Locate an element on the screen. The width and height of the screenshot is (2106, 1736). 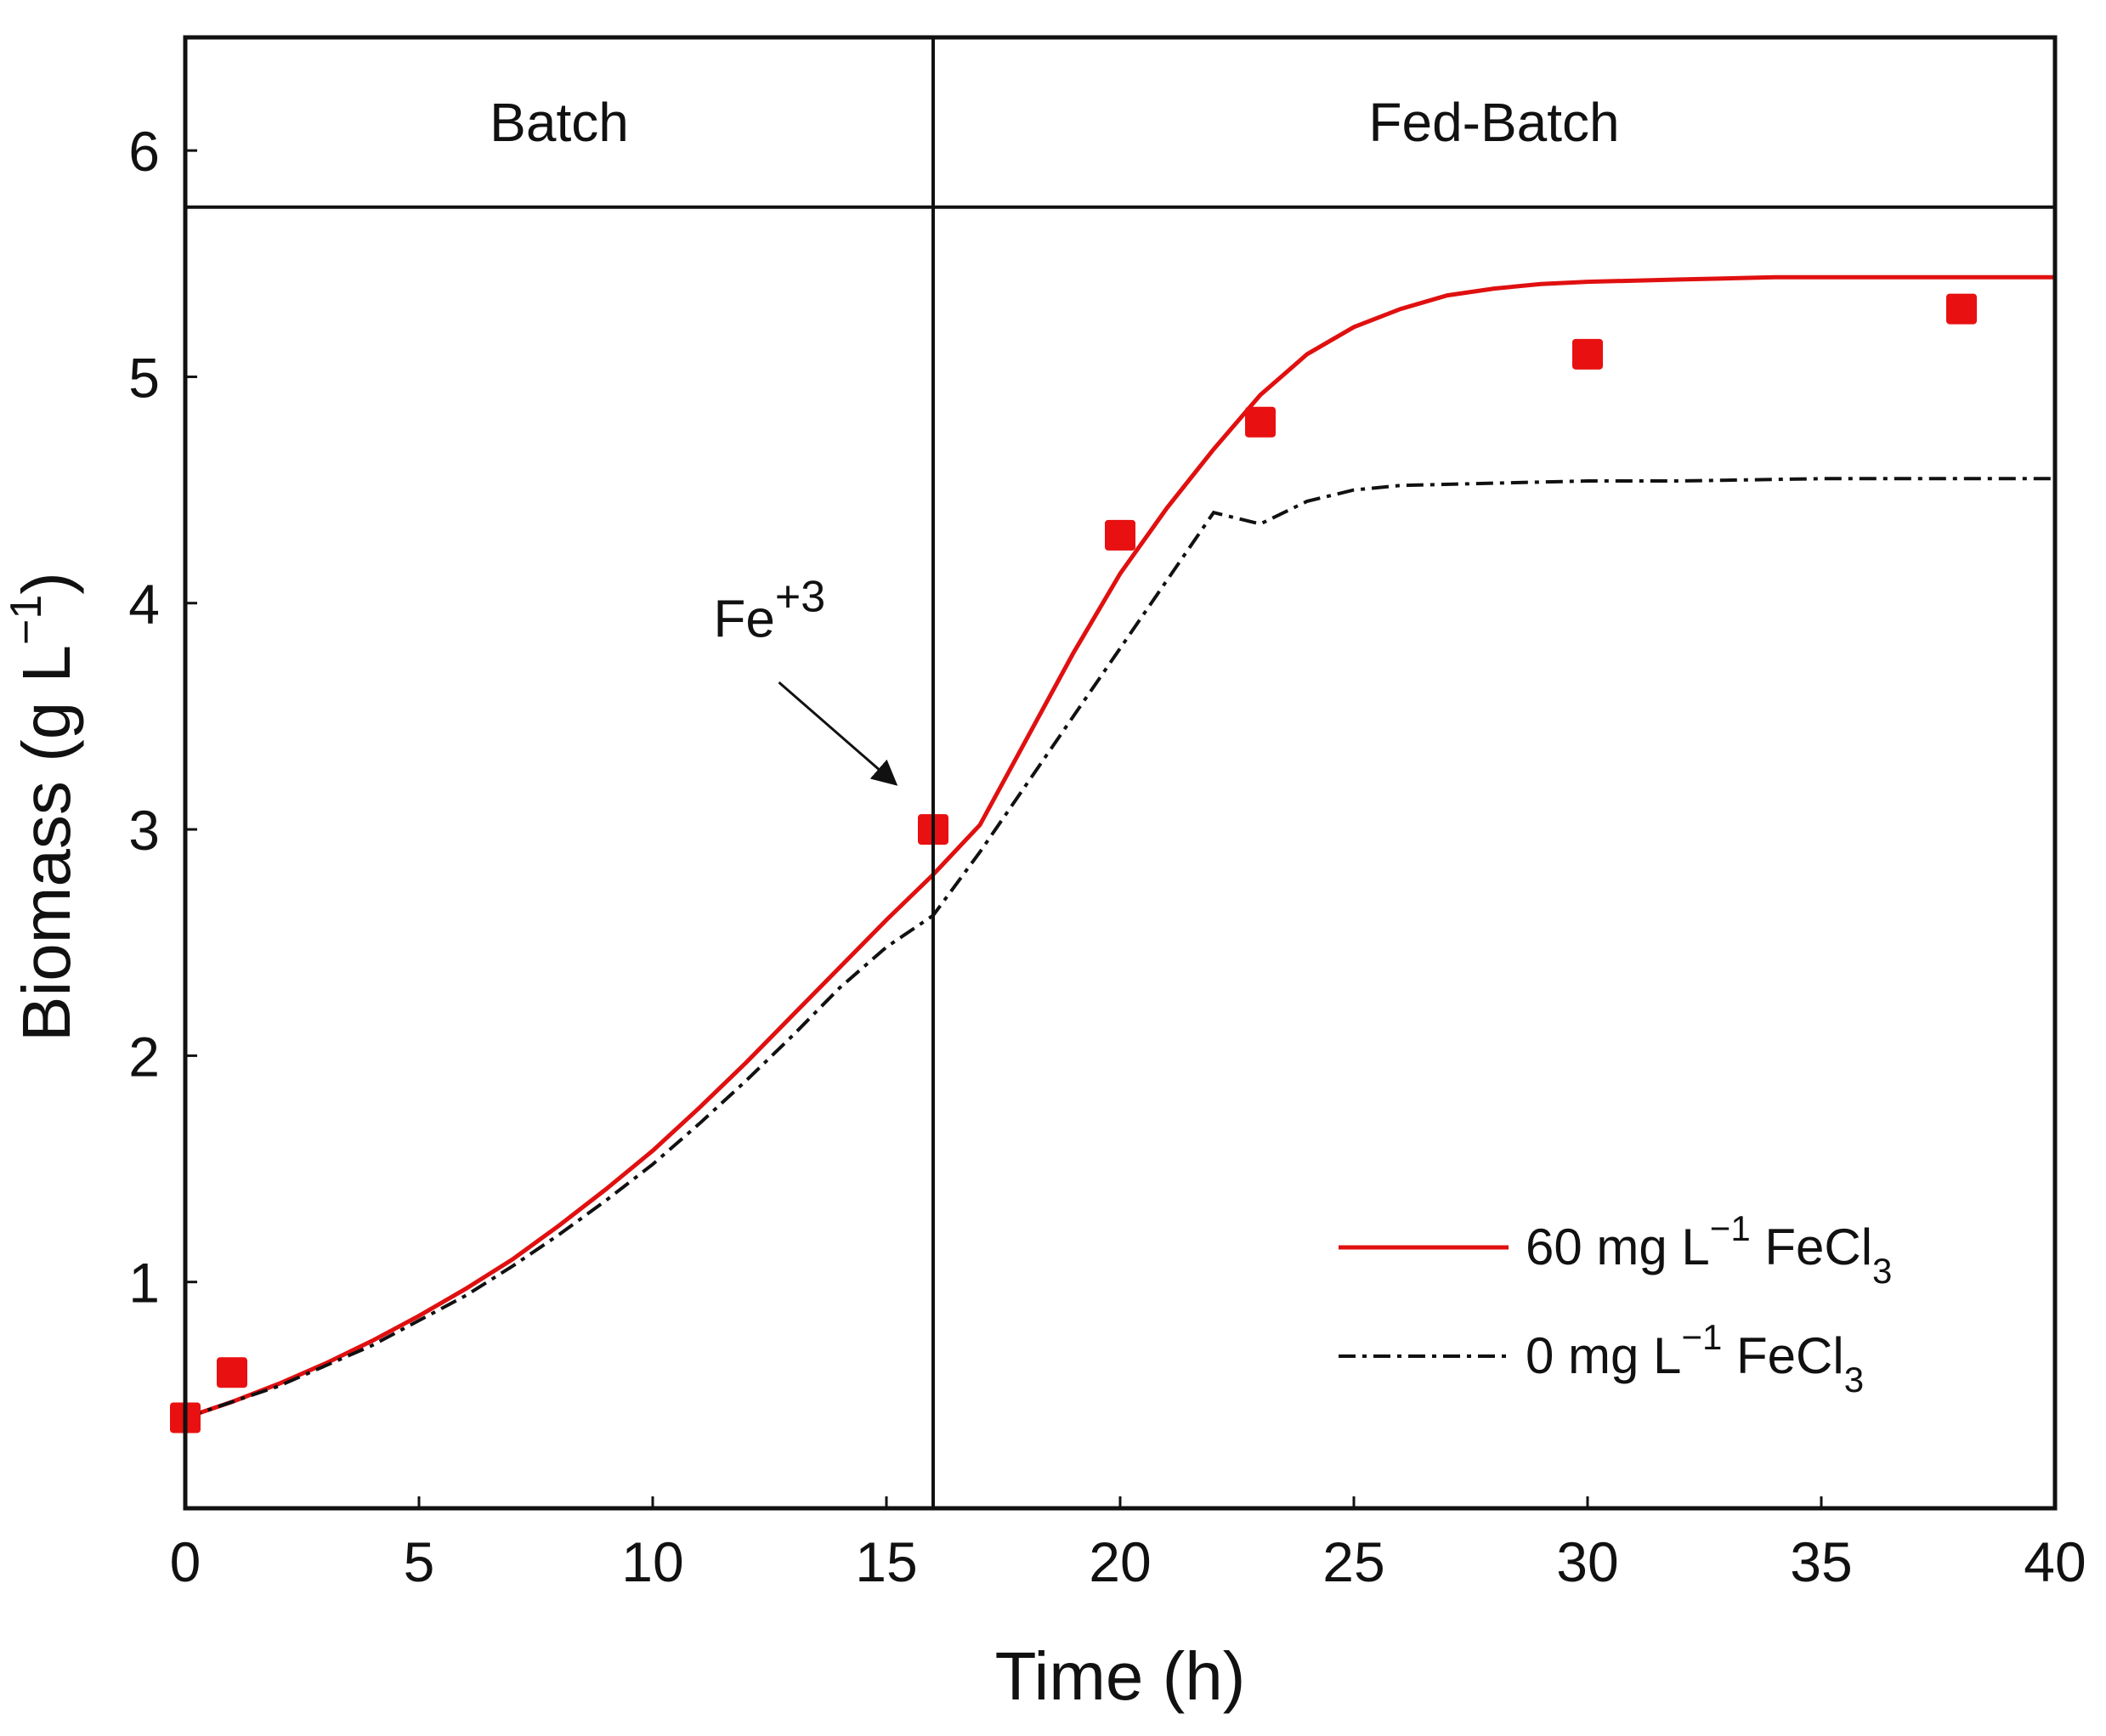
phase-label-batch: Batch is located at coordinates (559, 123).